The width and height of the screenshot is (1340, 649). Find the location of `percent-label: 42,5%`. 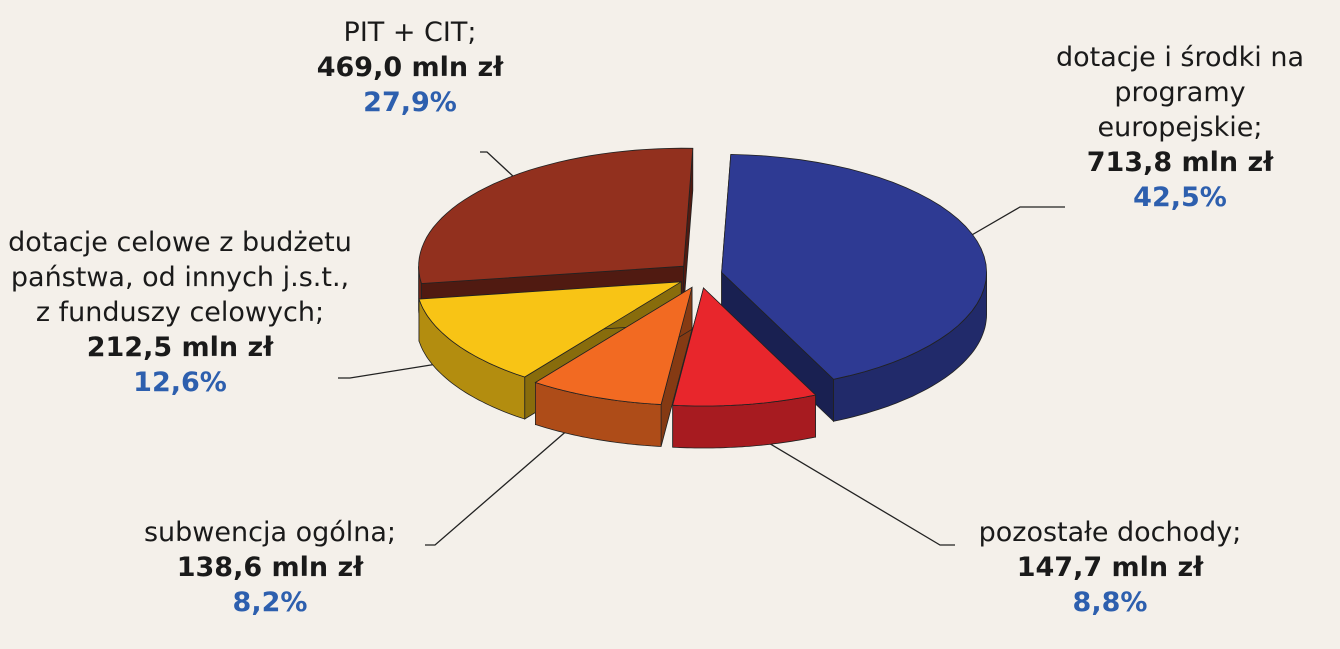

percent-label: 42,5% is located at coordinates (1180, 197).